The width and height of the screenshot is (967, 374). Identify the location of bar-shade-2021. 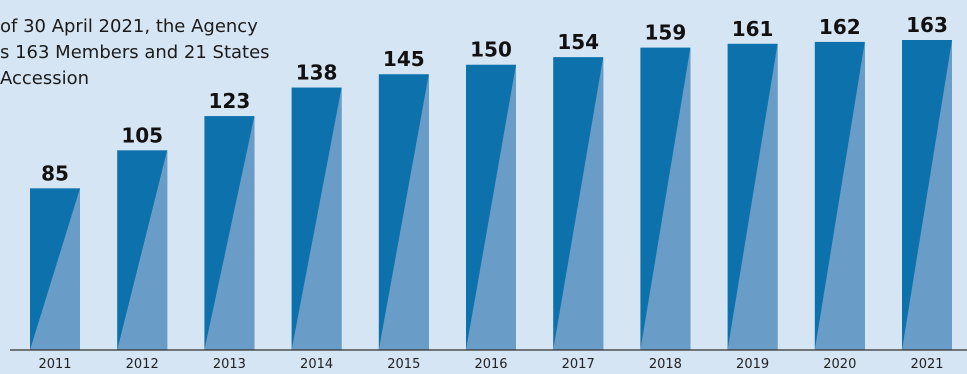
(927, 195).